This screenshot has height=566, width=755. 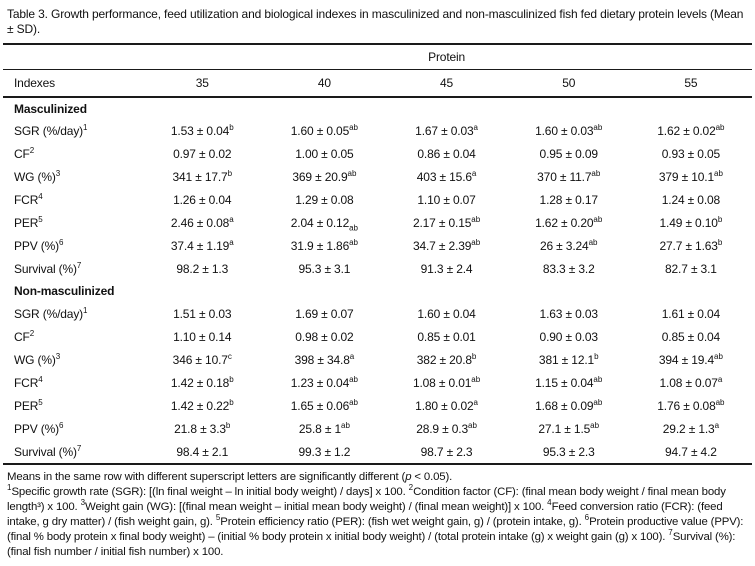 What do you see at coordinates (202, 130) in the screenshot?
I see `value-cell: 1.53 ± 0.04b` at bounding box center [202, 130].